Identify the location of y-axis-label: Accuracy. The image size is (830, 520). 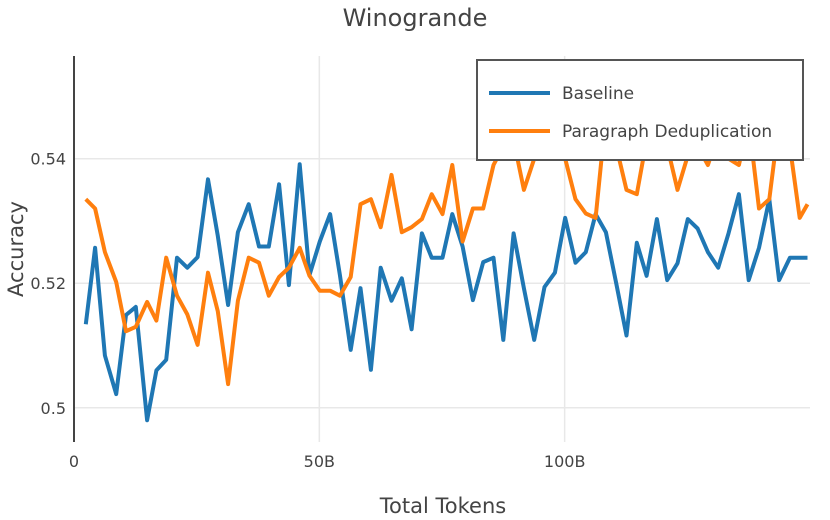
(16, 249).